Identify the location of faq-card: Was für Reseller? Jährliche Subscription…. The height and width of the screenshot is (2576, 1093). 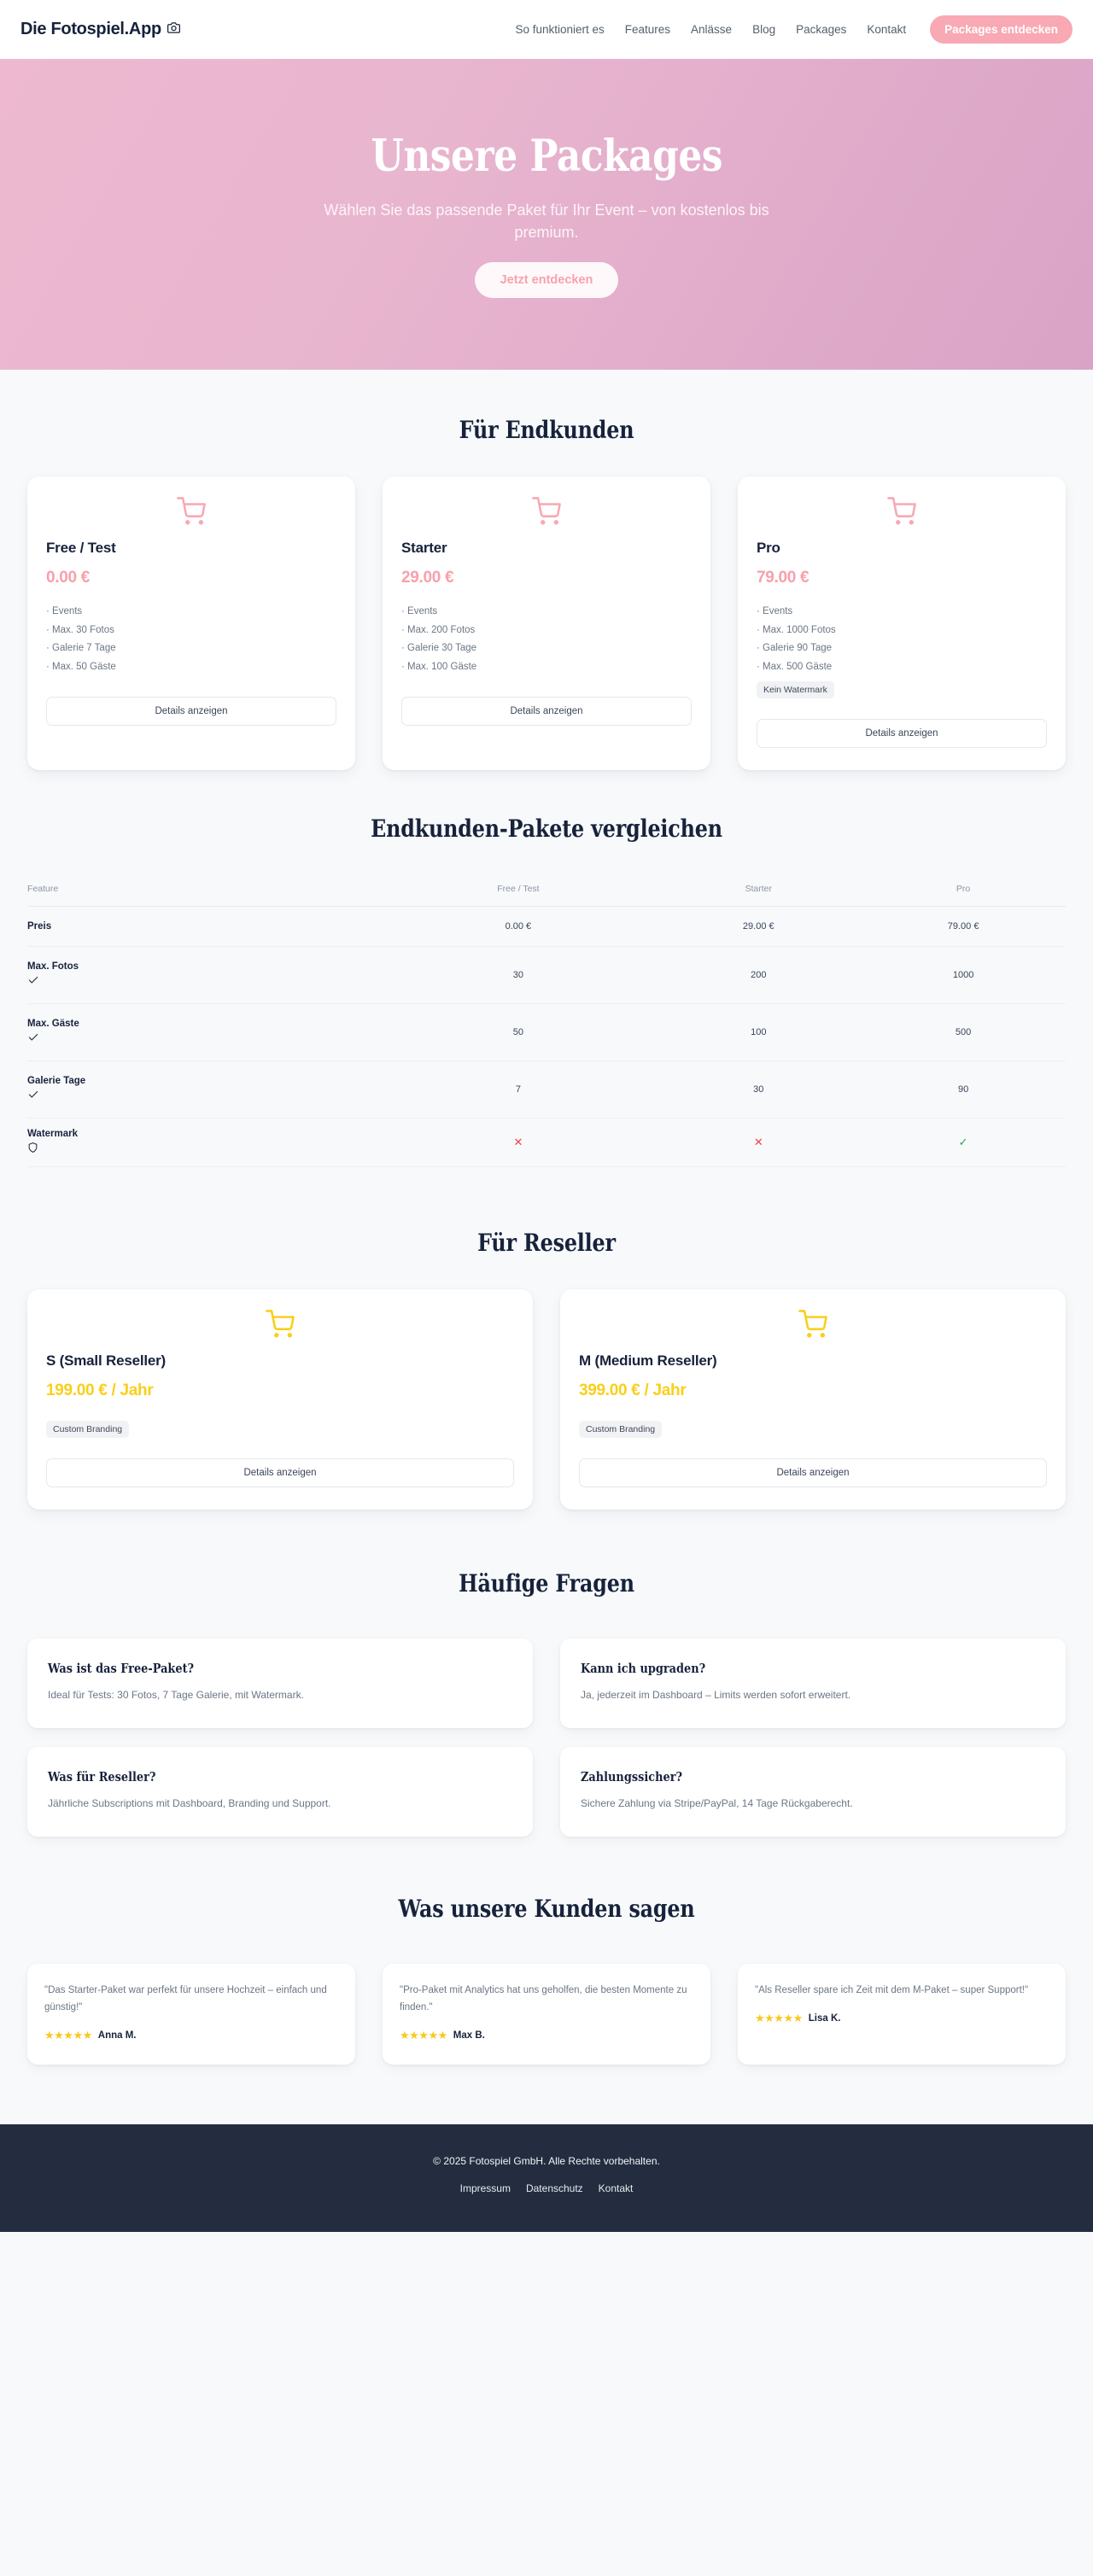
(280, 1792).